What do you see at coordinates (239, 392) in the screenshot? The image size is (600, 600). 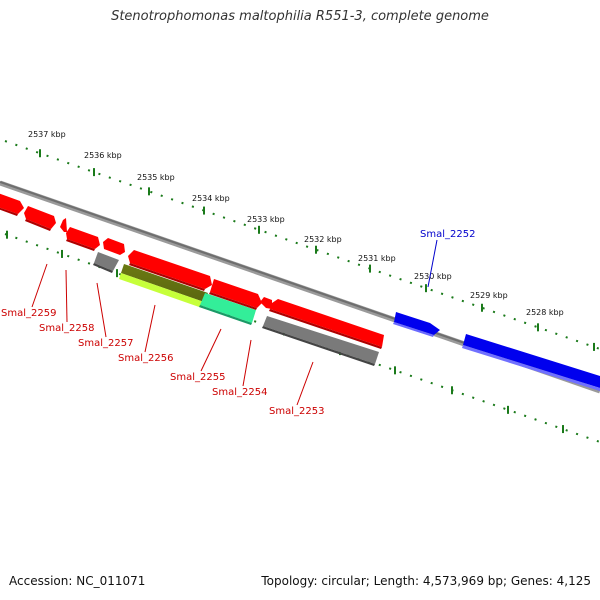 I see `gene-label-smal-2254: Smal_2254` at bounding box center [239, 392].